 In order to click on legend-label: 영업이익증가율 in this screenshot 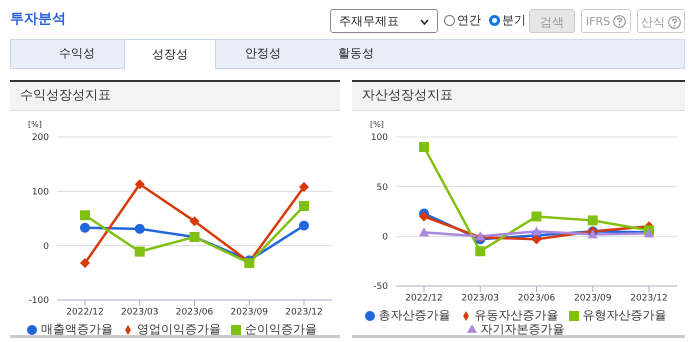, I will do `click(179, 329)`.